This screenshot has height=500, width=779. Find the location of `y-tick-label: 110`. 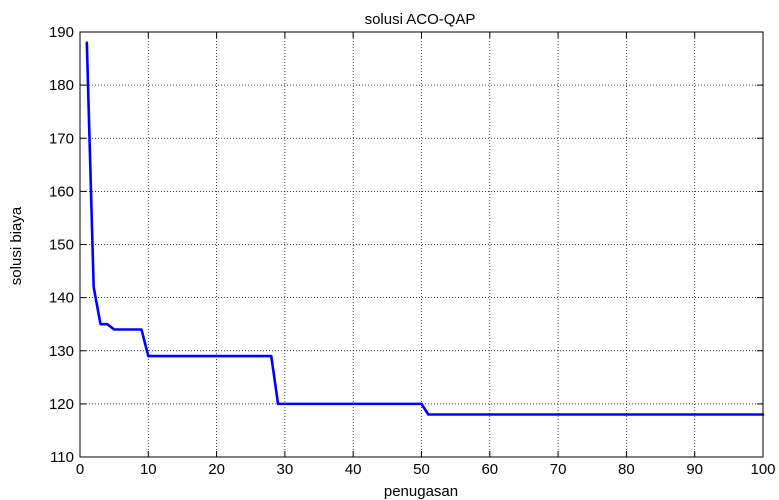

y-tick-label: 110 is located at coordinates (62, 457).